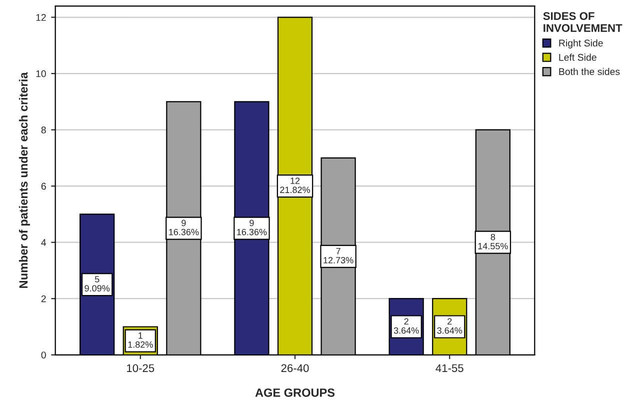 The width and height of the screenshot is (629, 401). What do you see at coordinates (493, 242) in the screenshot?
I see `data-label: 8 14.55%` at bounding box center [493, 242].